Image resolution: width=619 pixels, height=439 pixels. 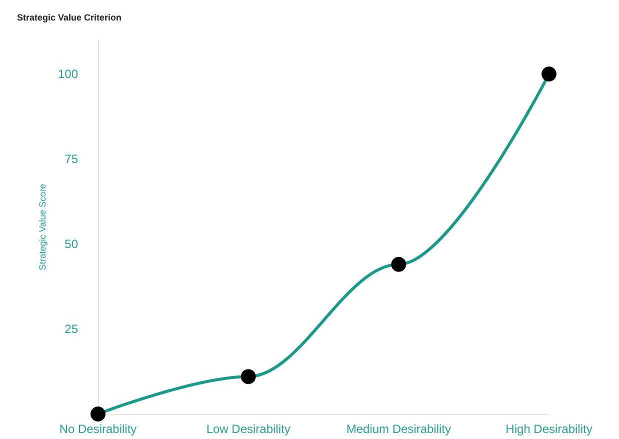 What do you see at coordinates (71, 329) in the screenshot?
I see `y-tick-label: 25` at bounding box center [71, 329].